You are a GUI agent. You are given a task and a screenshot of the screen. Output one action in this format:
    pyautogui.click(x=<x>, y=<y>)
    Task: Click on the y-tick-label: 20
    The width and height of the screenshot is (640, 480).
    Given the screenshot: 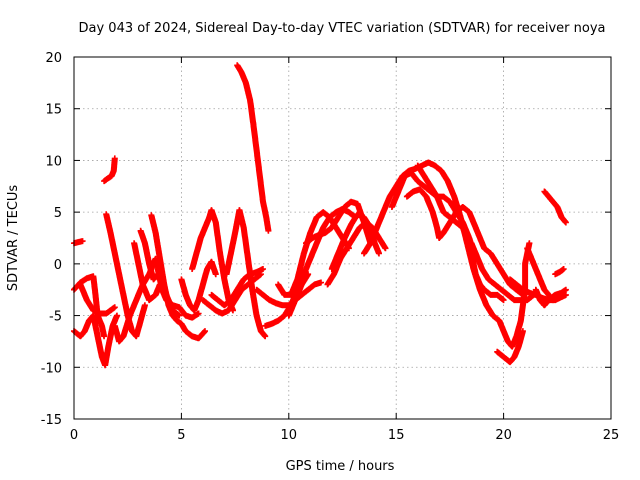 What is the action you would take?
    pyautogui.click(x=53, y=58)
    